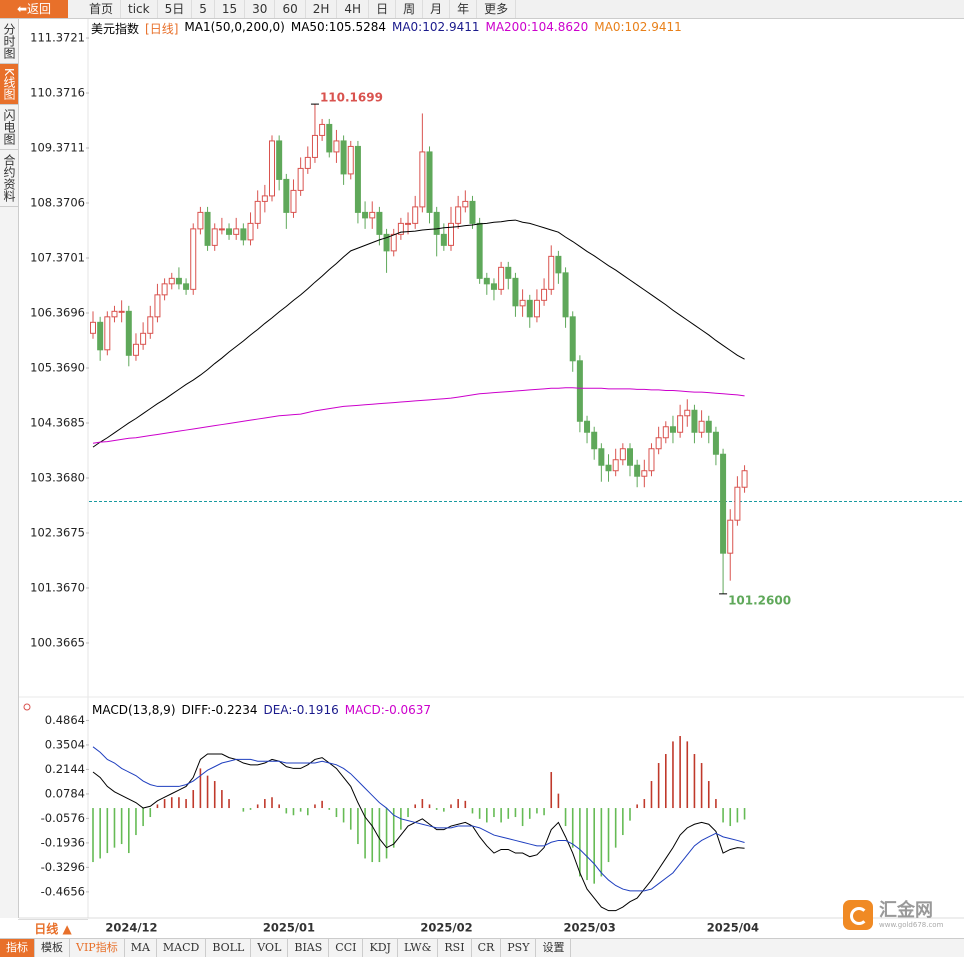 This screenshot has height=957, width=964. Describe the element at coordinates (455, 948) in the screenshot. I see `tab: RSI` at that location.